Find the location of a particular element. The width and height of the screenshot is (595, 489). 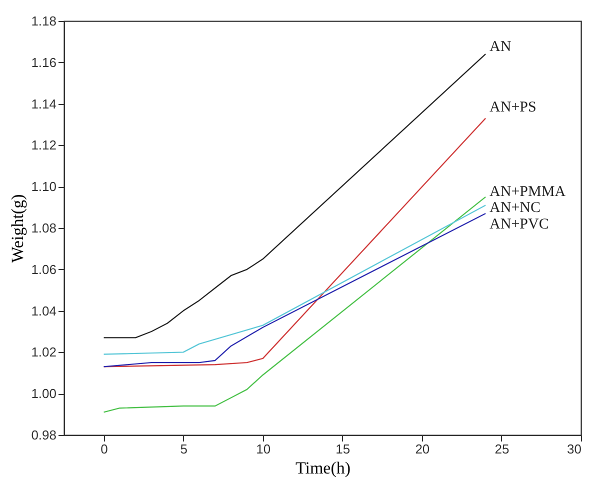

x-tick-label: 5 is located at coordinates (184, 449).